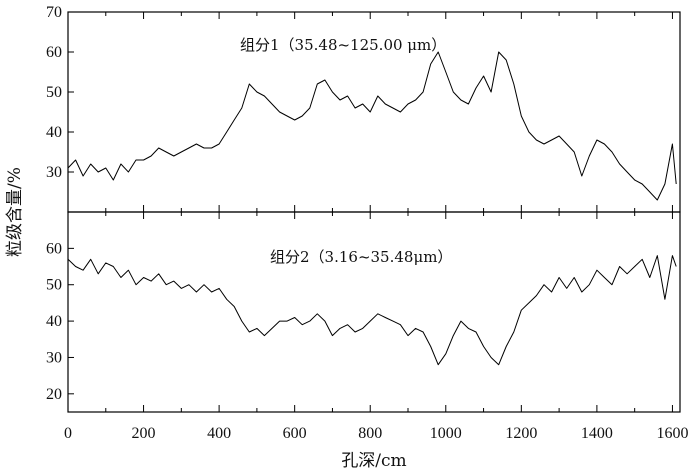  What do you see at coordinates (295, 433) in the screenshot?
I see `x-tick-label: 600` at bounding box center [295, 433].